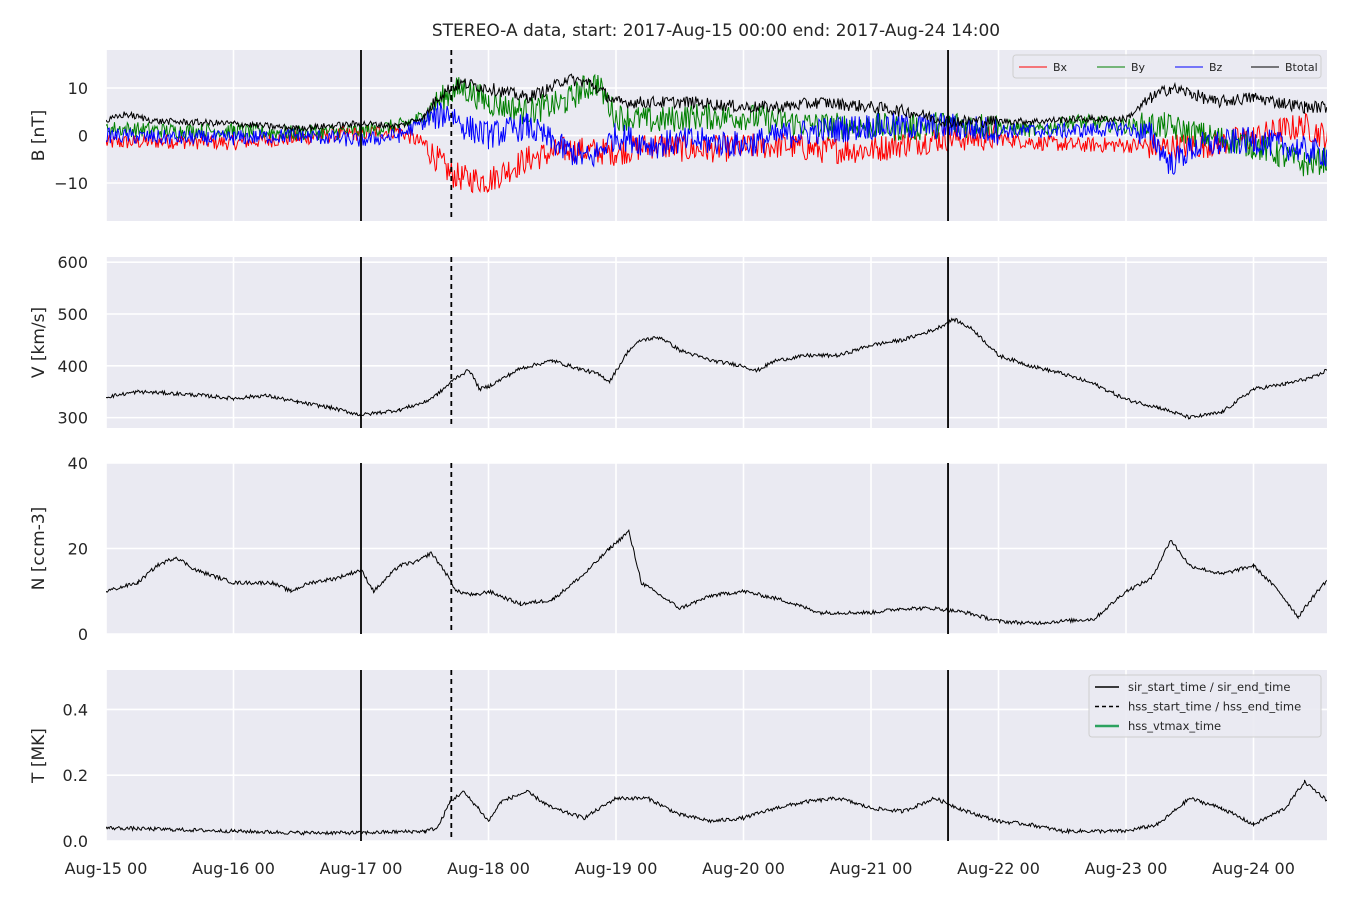 This screenshot has height=900, width=1350. Describe the element at coordinates (871, 868) in the screenshot. I see `x-tick-label: Aug-21 00` at that location.